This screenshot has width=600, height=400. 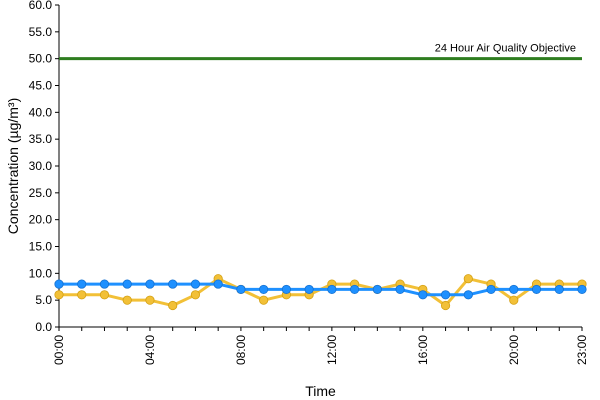 I want to click on y-tick-label: 20.0, so click(x=41, y=220).